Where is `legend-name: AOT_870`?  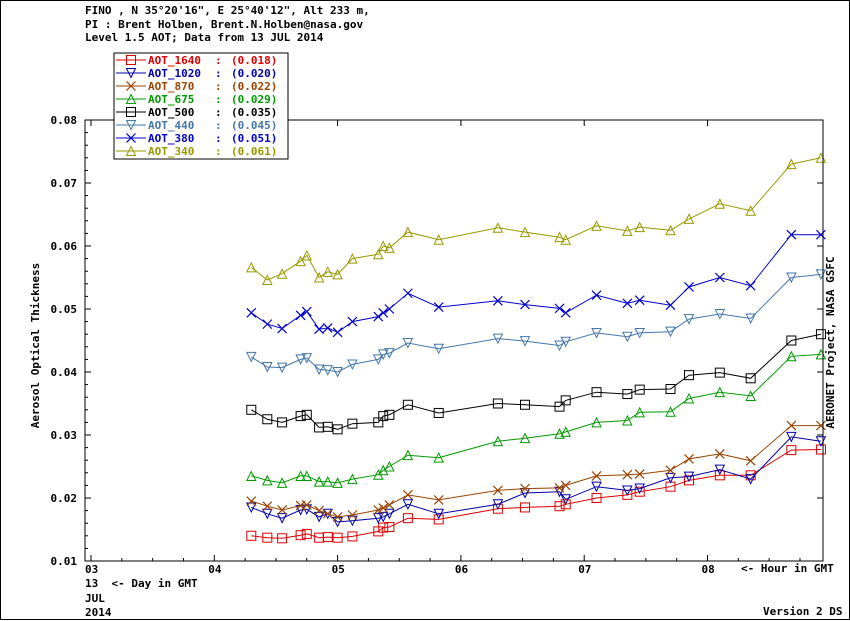 legend-name: AOT_870 is located at coordinates (171, 86).